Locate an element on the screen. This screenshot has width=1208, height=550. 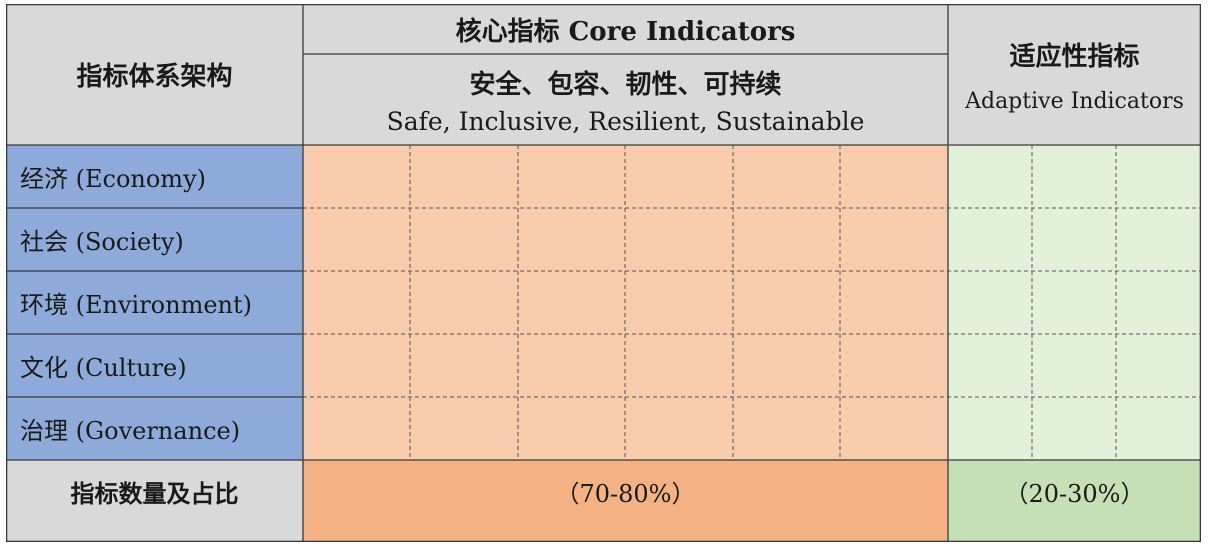
adaptive-title-cn: 适应性指标 is located at coordinates (1074, 56).